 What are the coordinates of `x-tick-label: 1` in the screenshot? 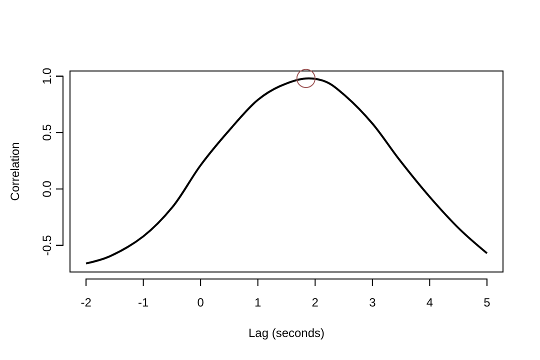 It's located at (258, 303).